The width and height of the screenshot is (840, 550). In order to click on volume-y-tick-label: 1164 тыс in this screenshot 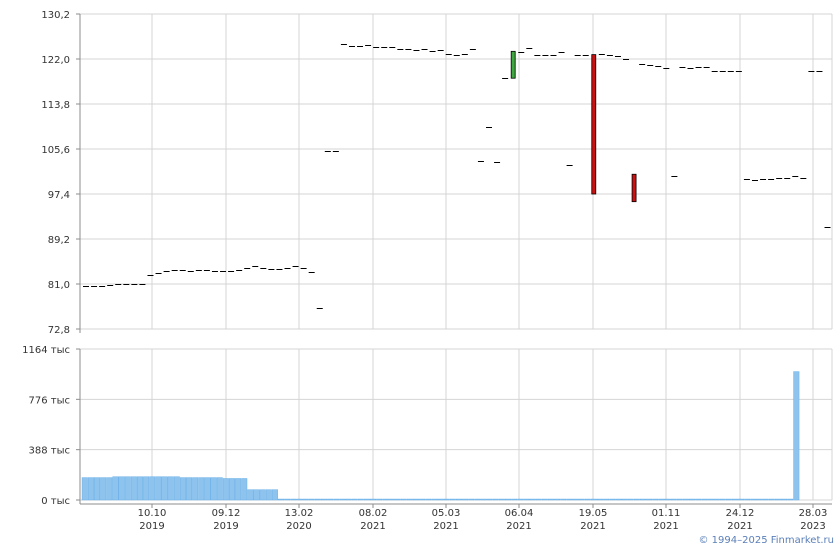, I will do `click(46, 350)`.